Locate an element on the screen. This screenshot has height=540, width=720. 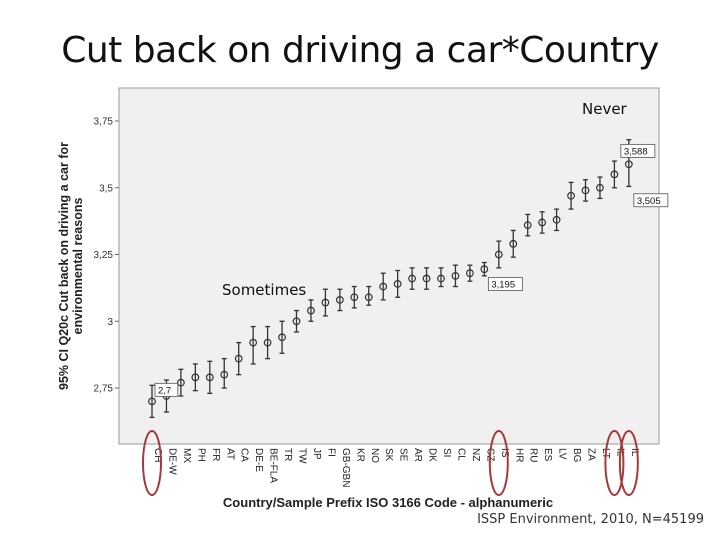
category-label: HR is located at coordinates (518, 455).